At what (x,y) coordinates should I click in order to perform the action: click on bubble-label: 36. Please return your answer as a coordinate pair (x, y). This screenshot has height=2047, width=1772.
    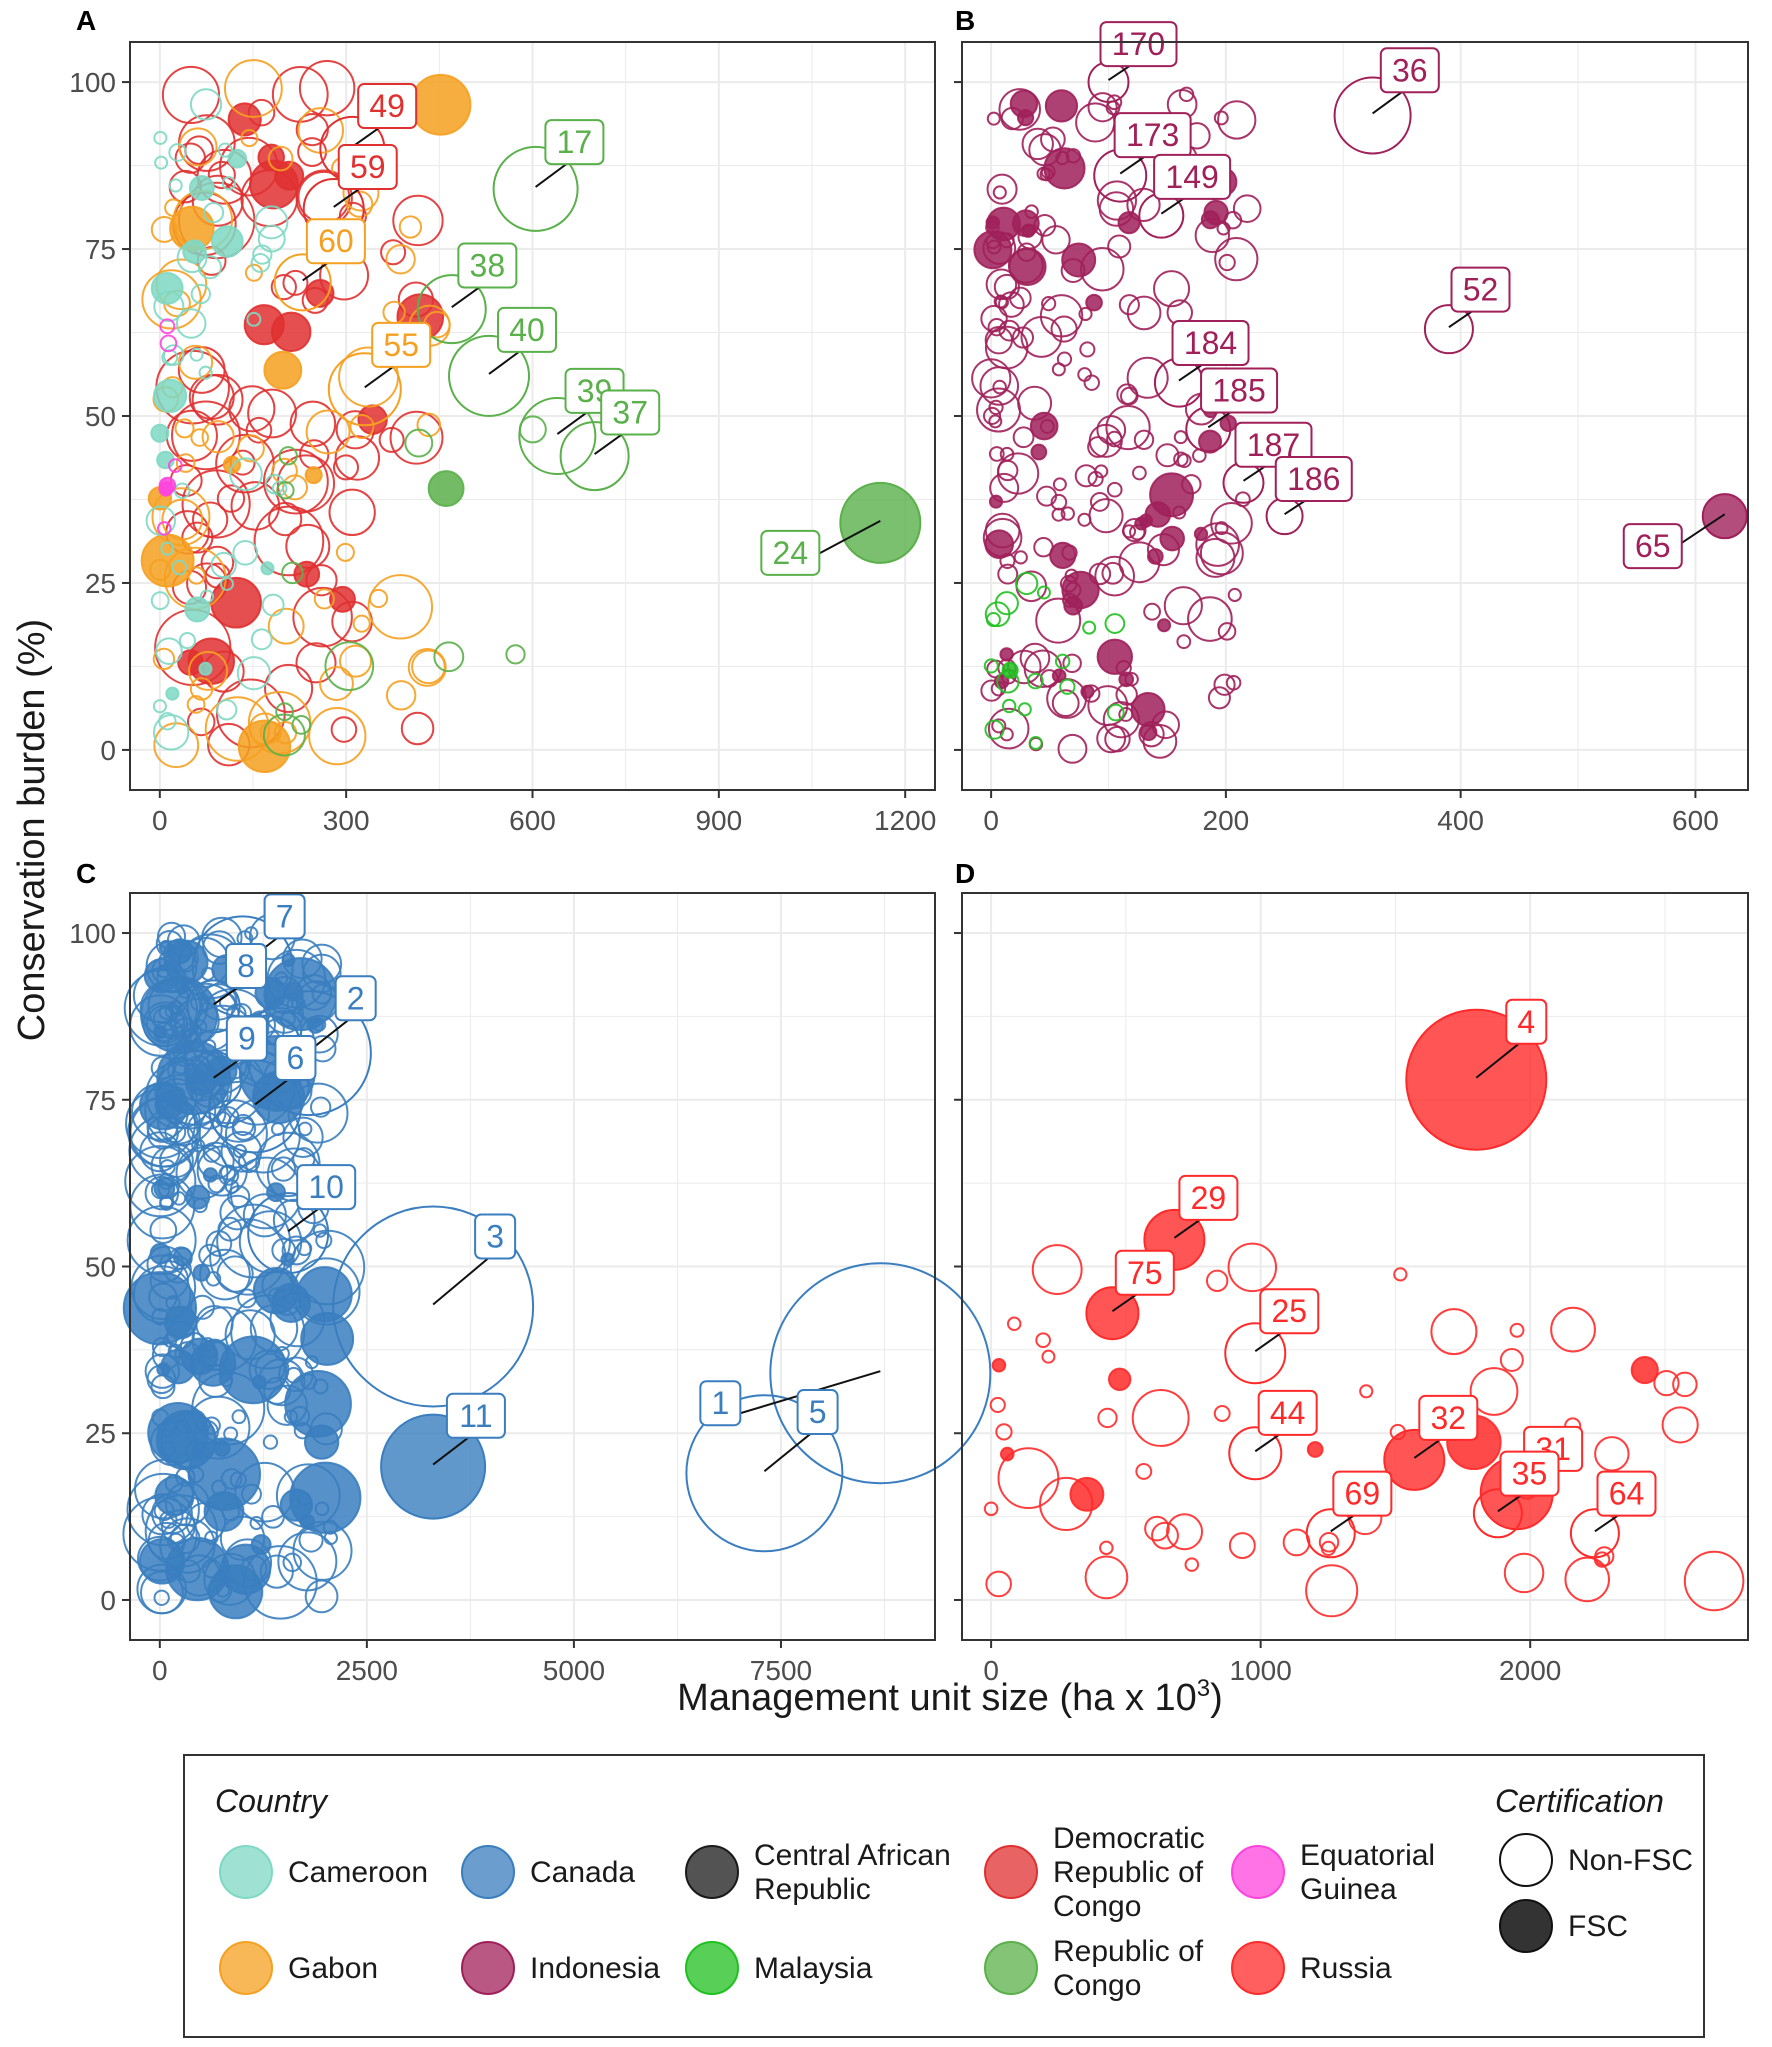
    Looking at the image, I should click on (1410, 70).